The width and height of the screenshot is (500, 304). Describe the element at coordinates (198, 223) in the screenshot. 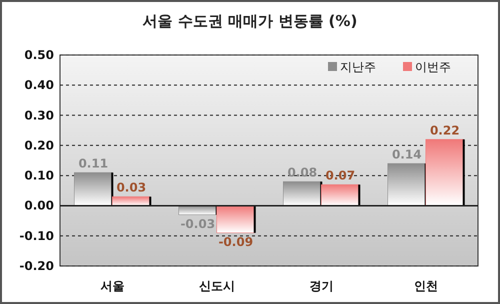

I see `data-label: -0.03` at that location.